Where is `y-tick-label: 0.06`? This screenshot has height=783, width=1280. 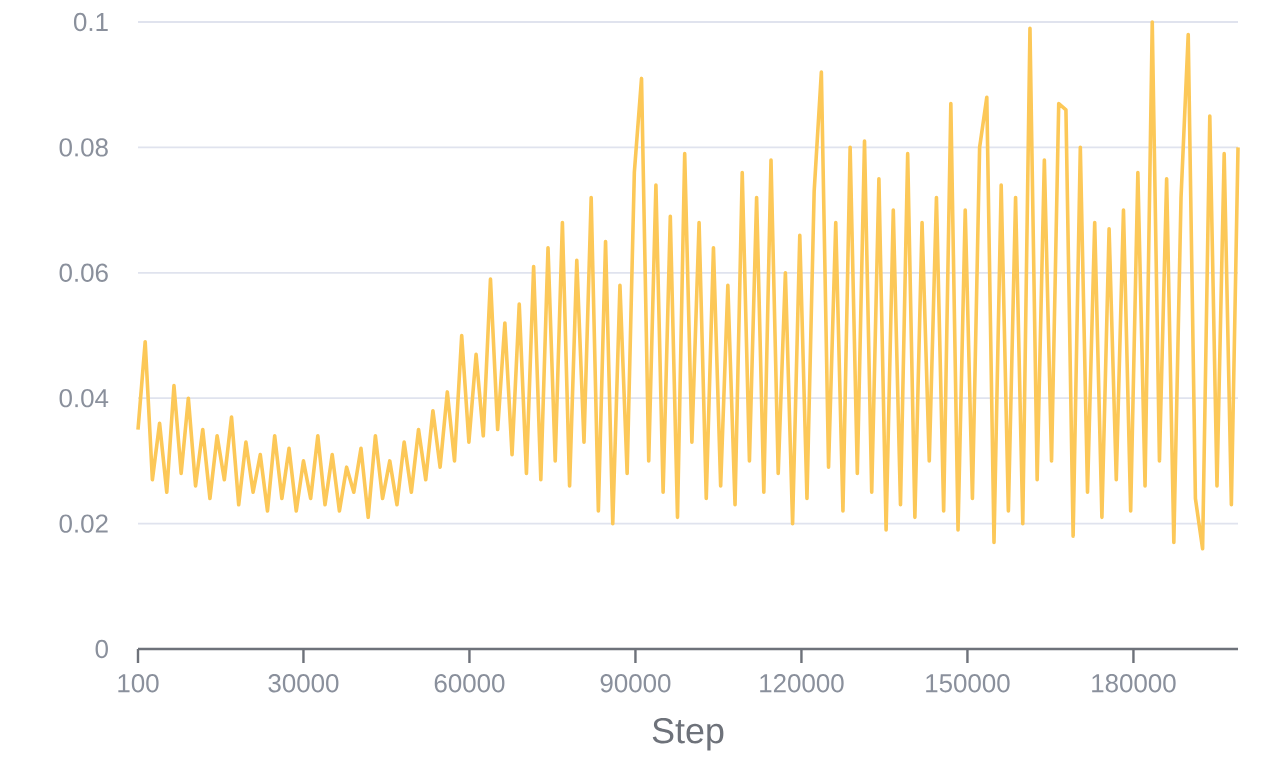
y-tick-label: 0.06 is located at coordinates (83, 272).